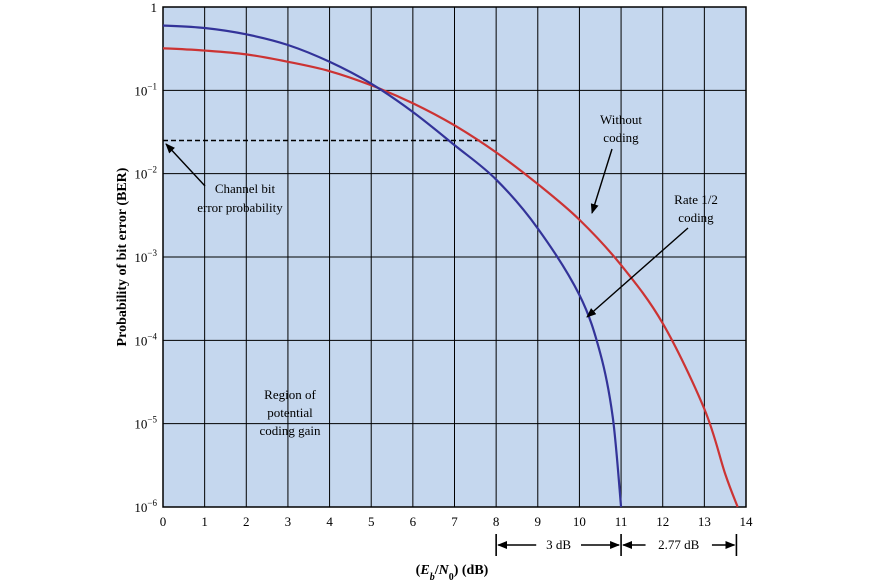  I want to click on y-tick-label-6: 10⁻⁶, so click(145, 506).